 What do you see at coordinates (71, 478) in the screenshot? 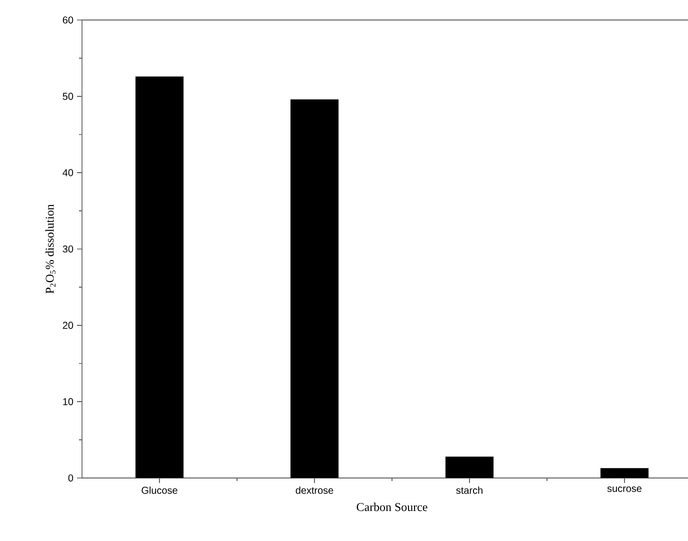
I see `y-tick-label: 0` at bounding box center [71, 478].